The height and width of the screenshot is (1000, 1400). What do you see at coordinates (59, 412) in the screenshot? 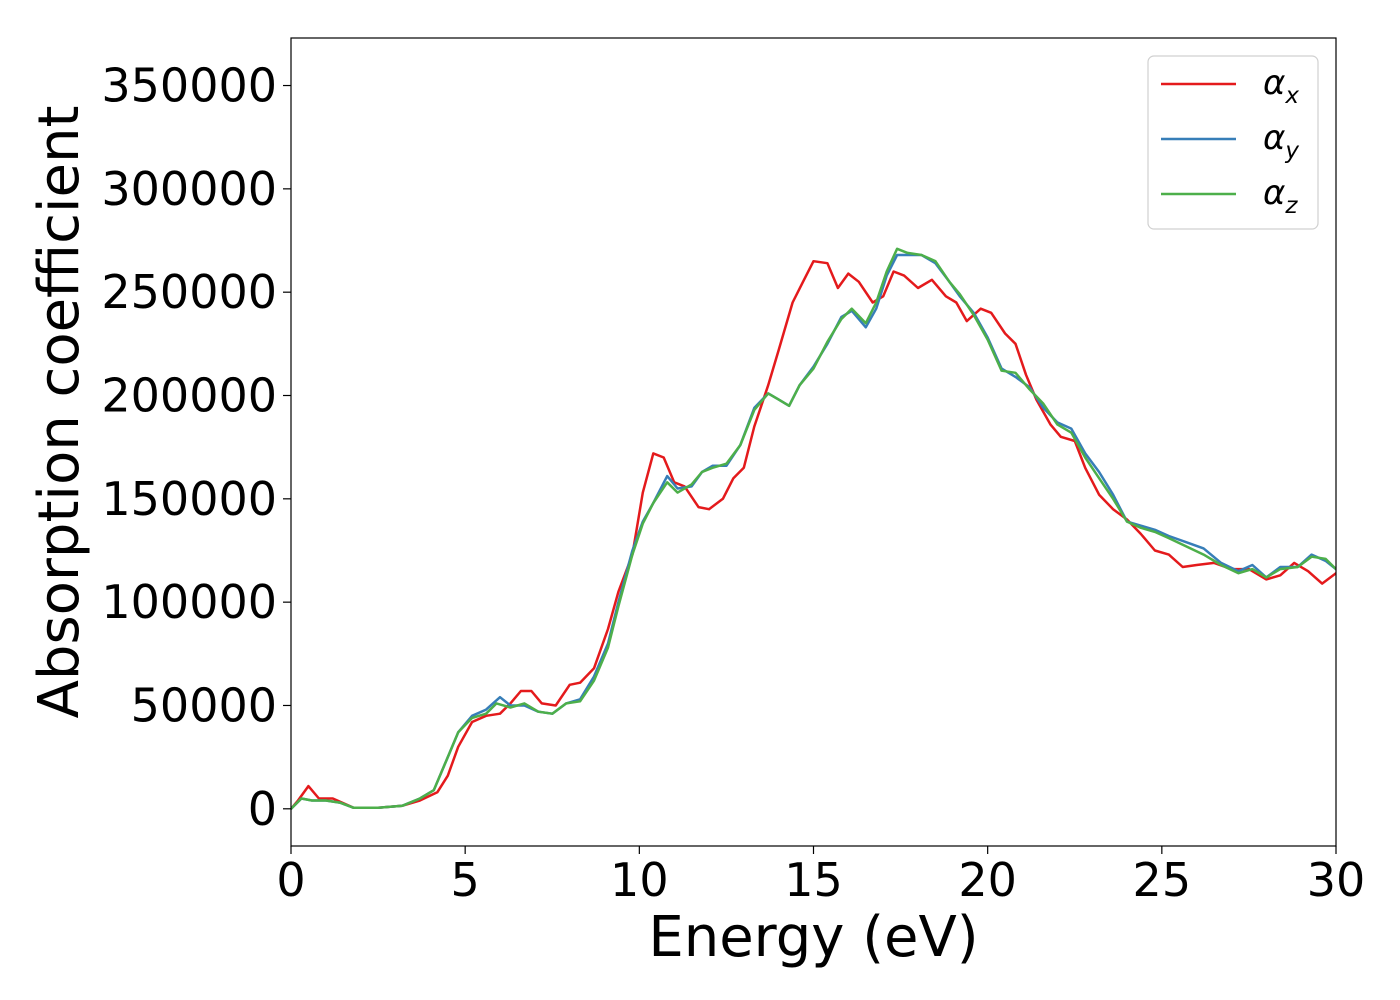
I see `y-axis-label: Absorption coefficient` at bounding box center [59, 412].